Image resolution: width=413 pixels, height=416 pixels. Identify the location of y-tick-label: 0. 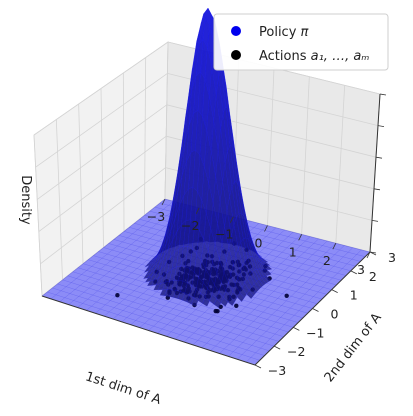
(335, 314).